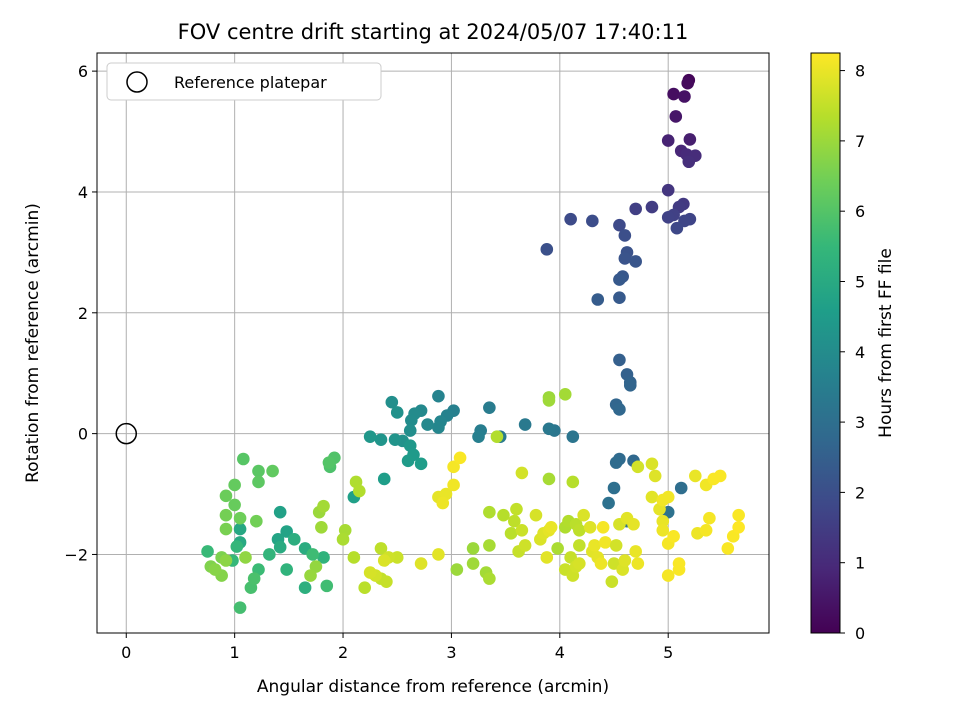 This screenshot has height=720, width=960. I want to click on x-tick-label: 0, so click(126, 652).